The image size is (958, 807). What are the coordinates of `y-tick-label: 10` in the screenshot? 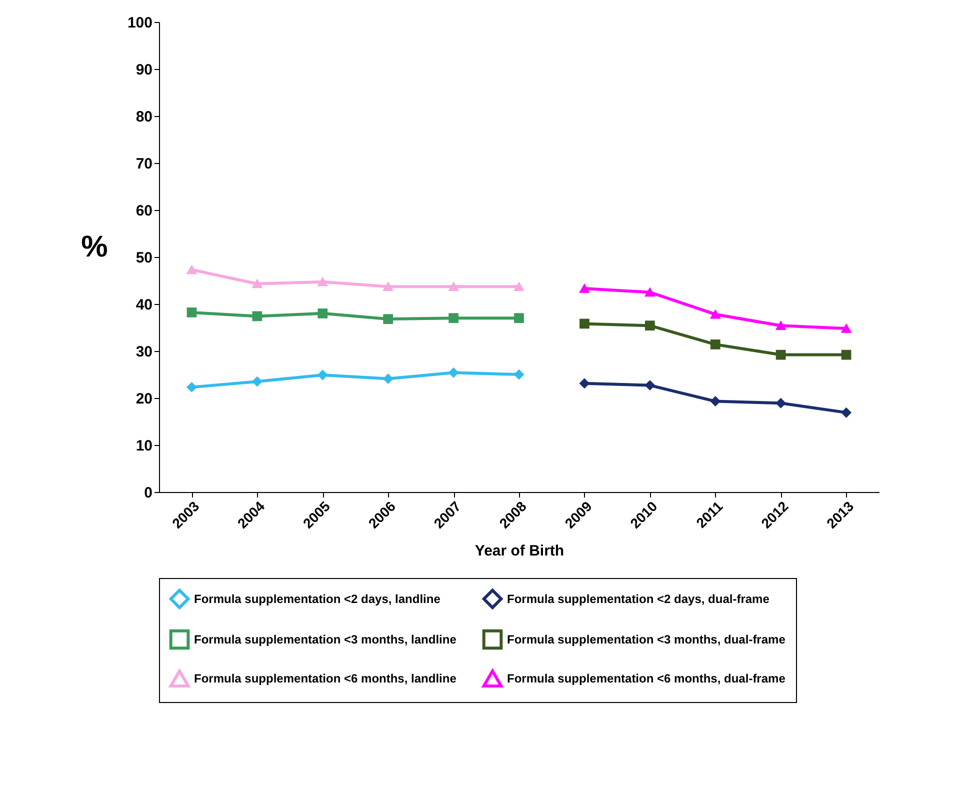 It's located at (144, 446).